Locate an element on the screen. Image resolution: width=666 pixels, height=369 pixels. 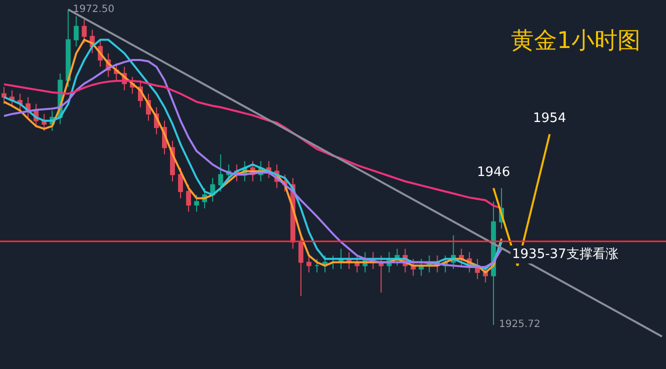
annotation: 1925.72 is located at coordinates (519, 324).